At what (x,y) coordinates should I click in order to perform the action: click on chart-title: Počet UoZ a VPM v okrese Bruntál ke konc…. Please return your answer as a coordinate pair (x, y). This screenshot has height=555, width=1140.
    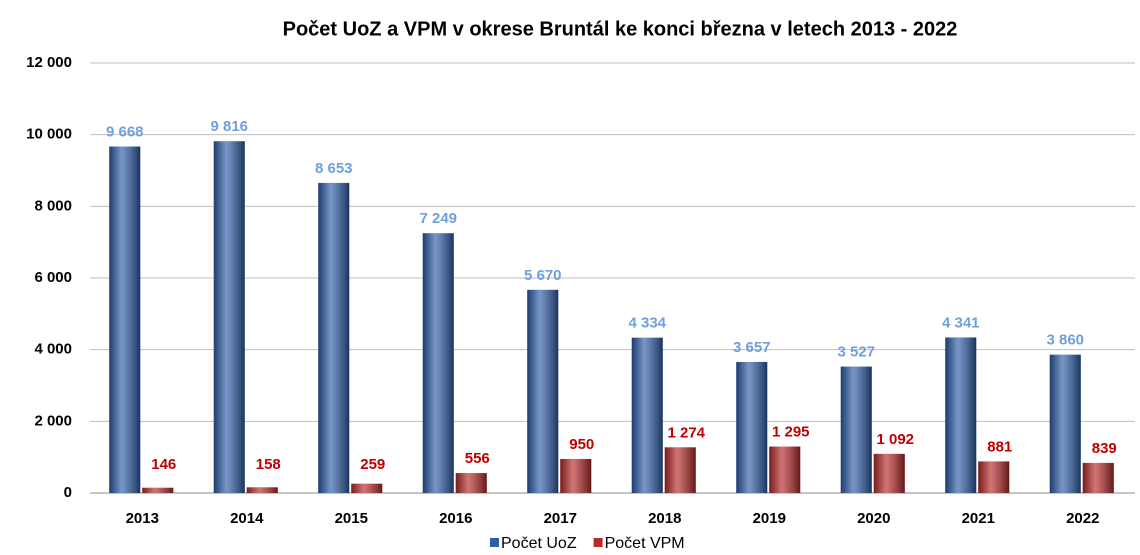
    Looking at the image, I should click on (620, 29).